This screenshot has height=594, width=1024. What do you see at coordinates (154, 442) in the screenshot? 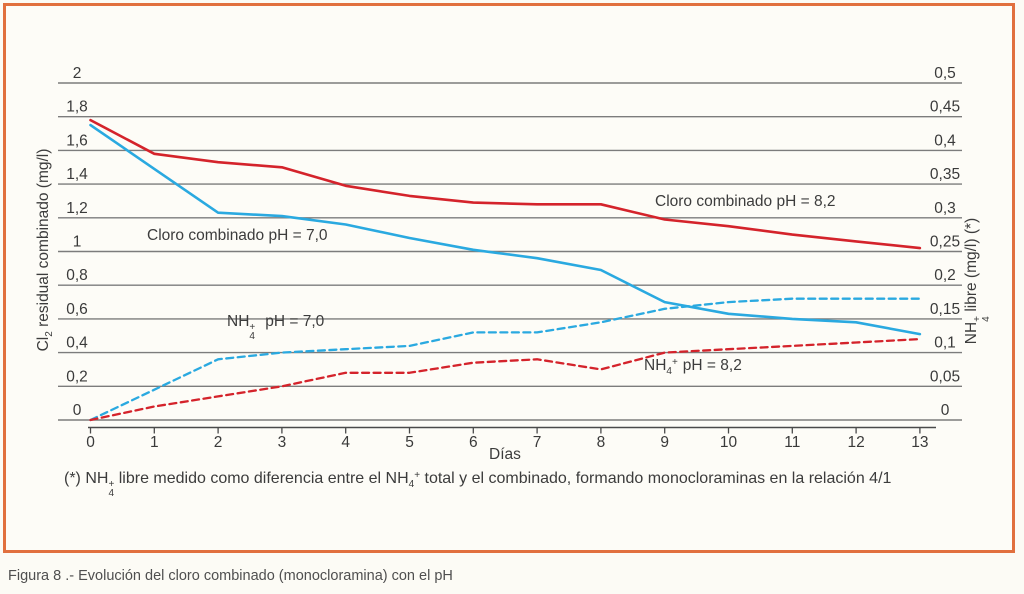
I see `x-axis-tick-label: 1` at bounding box center [154, 442].